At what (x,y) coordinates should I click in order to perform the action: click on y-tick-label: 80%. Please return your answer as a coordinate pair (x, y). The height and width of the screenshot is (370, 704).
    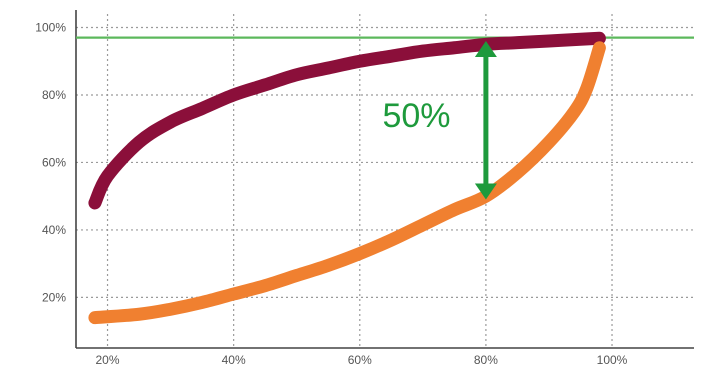
    Looking at the image, I should click on (54, 95).